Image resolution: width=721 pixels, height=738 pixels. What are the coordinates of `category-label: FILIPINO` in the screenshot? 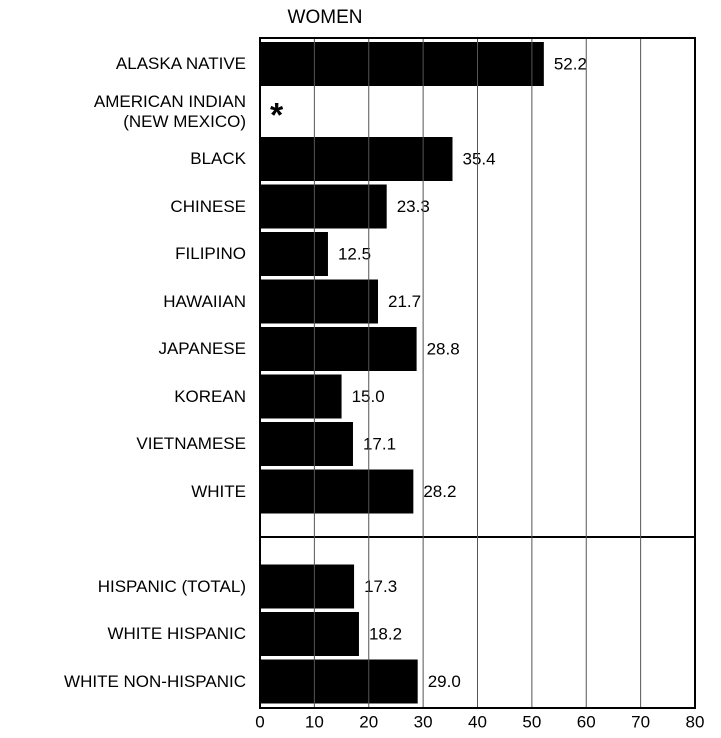 It's located at (210, 253).